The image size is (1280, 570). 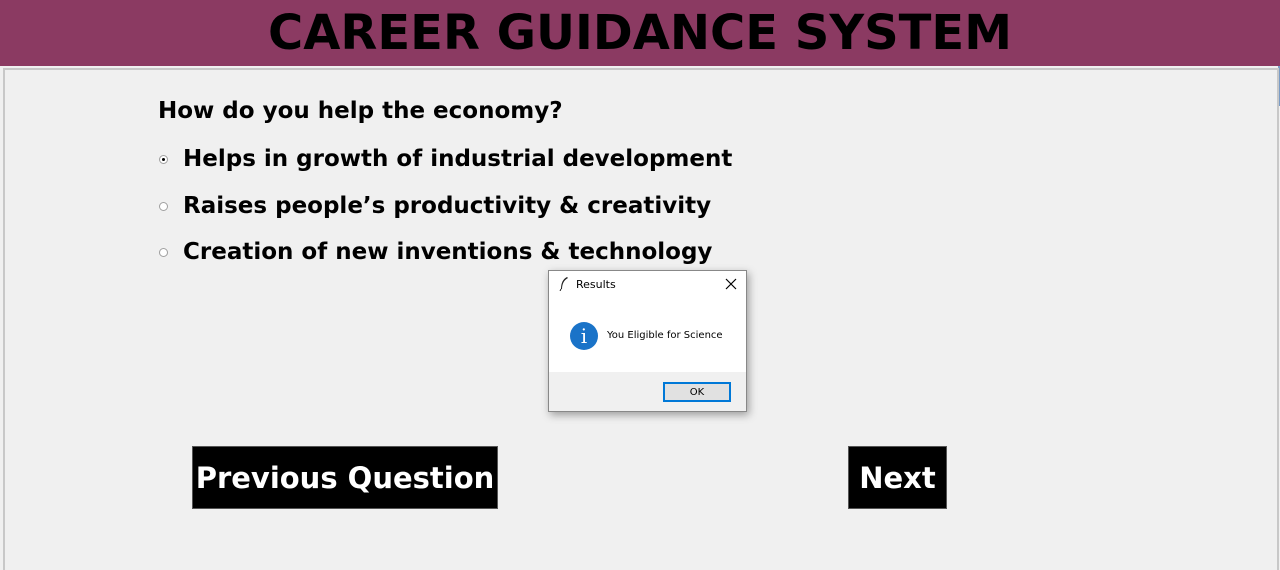 I want to click on results-dialog: Results i You Eligible for Science OK, so click(x=647, y=341).